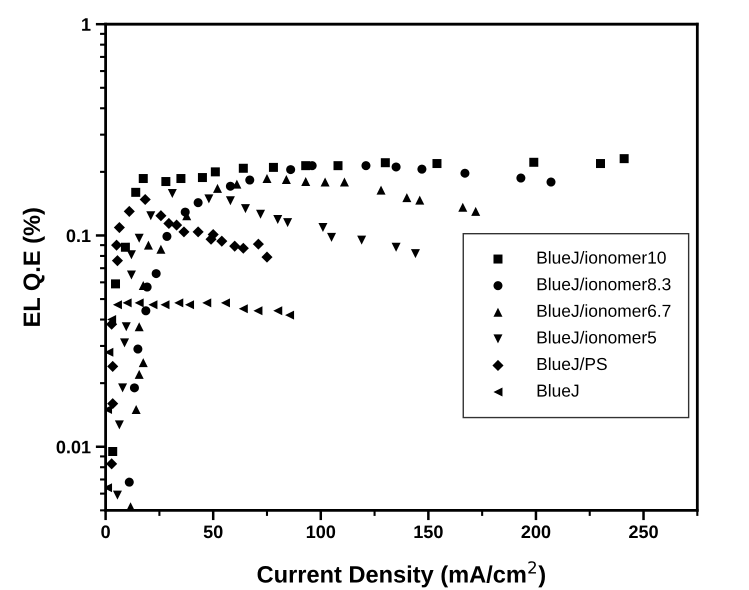 This screenshot has height=590, width=749. I want to click on legend-label: BlueJ/ionomer6.7, so click(604, 310).